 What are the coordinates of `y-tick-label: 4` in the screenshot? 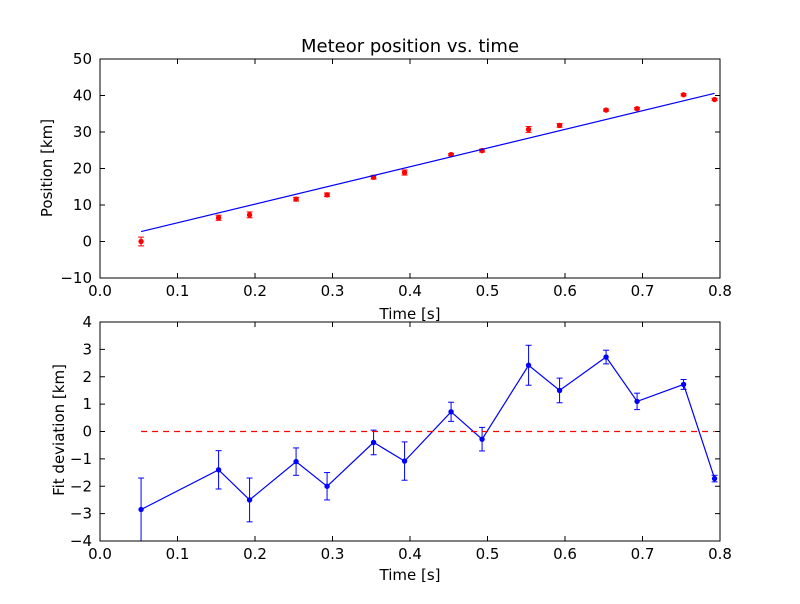 It's located at (87, 322).